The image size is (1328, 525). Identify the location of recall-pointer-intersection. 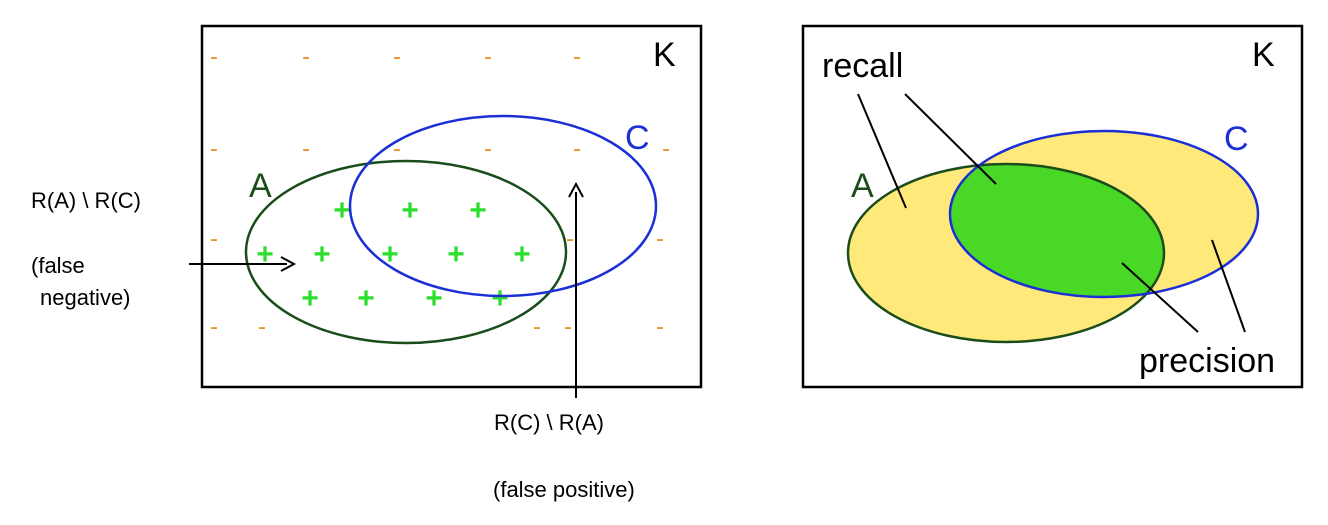
(950, 139).